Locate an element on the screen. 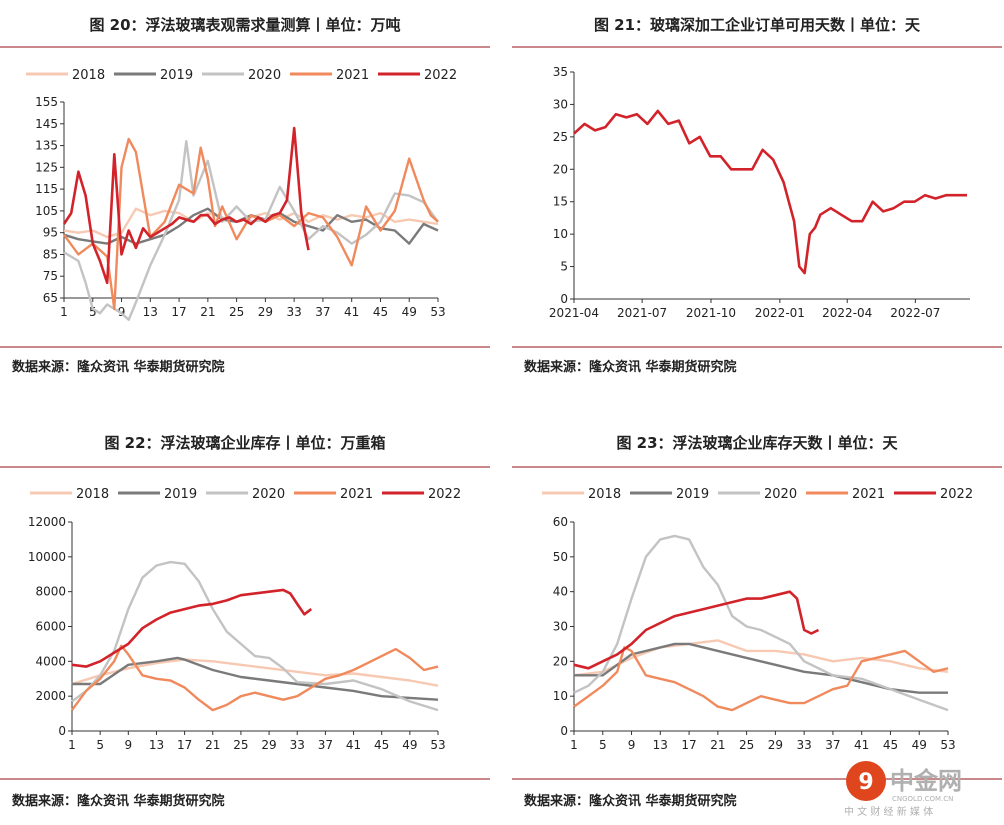 Image resolution: width=1004 pixels, height=825 pixels. chart-title: 图 23：浮法玻璃企业库存天数丨单位：天 is located at coordinates (757, 443).